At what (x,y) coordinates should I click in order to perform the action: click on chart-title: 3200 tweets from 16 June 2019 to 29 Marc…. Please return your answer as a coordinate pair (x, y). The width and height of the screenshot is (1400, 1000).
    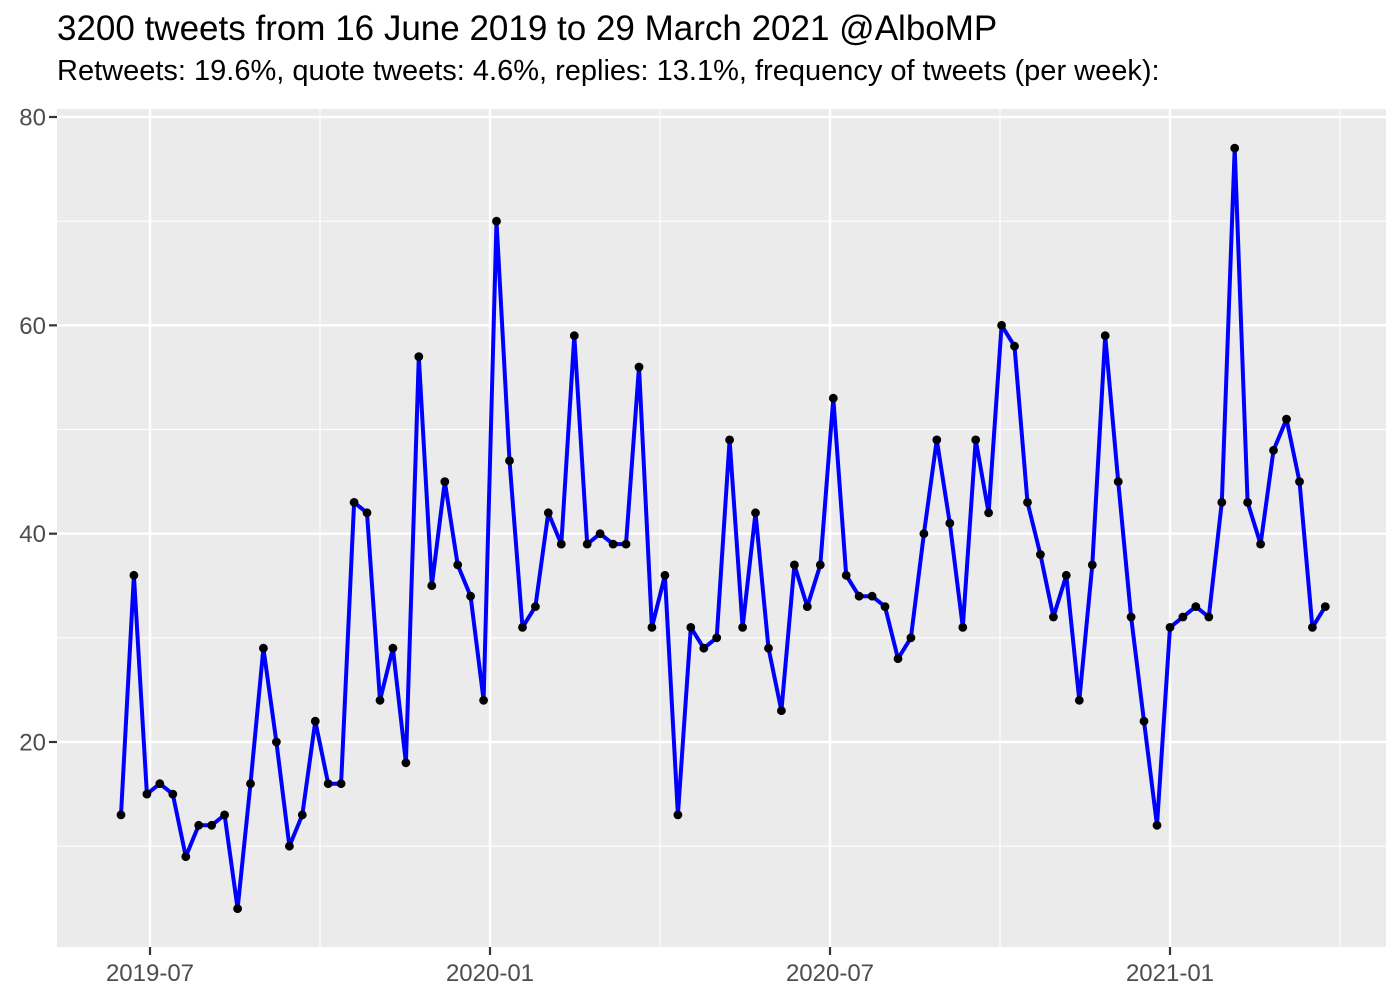
    Looking at the image, I should click on (527, 28).